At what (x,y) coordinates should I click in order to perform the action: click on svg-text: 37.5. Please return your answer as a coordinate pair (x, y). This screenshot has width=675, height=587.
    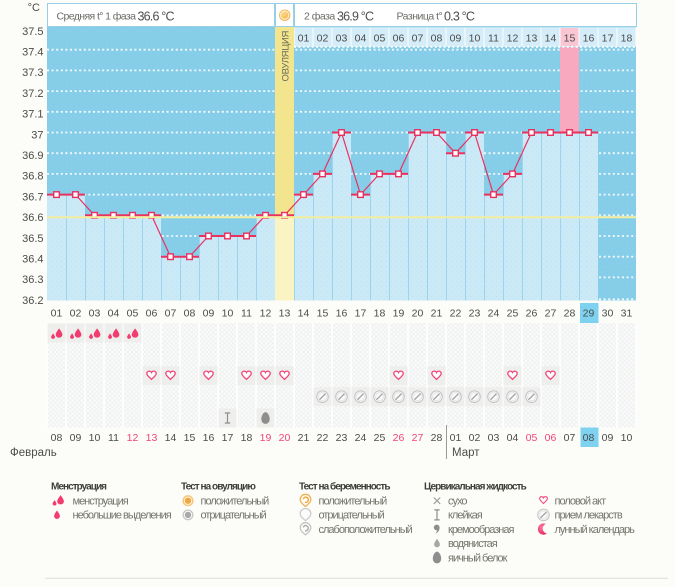
    Looking at the image, I should click on (32, 32).